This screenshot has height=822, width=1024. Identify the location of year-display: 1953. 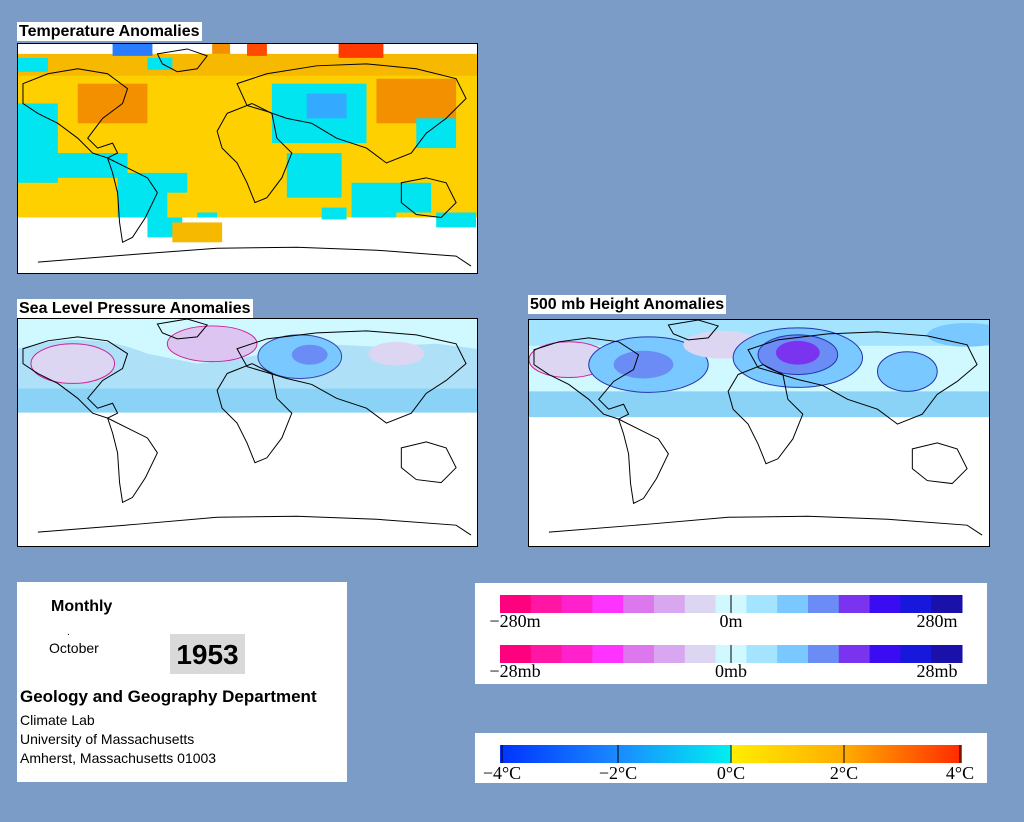
(207, 654).